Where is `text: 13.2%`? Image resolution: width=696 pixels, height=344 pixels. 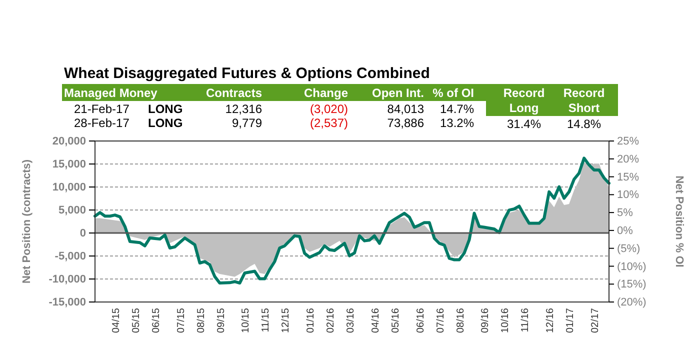
text: 13.2% is located at coordinates (457, 123).